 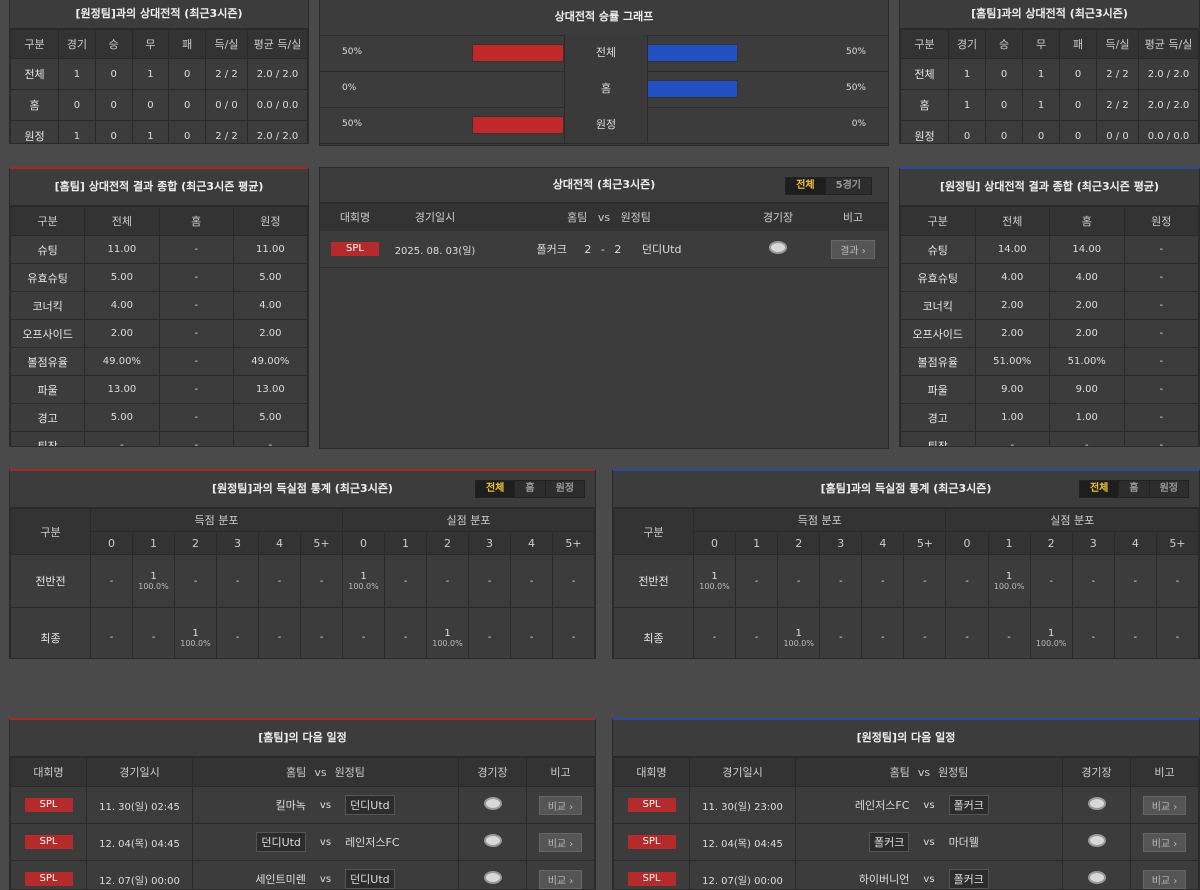 I want to click on table-row: 볼점유율 49.00% -49.00%, so click(x=159, y=361).